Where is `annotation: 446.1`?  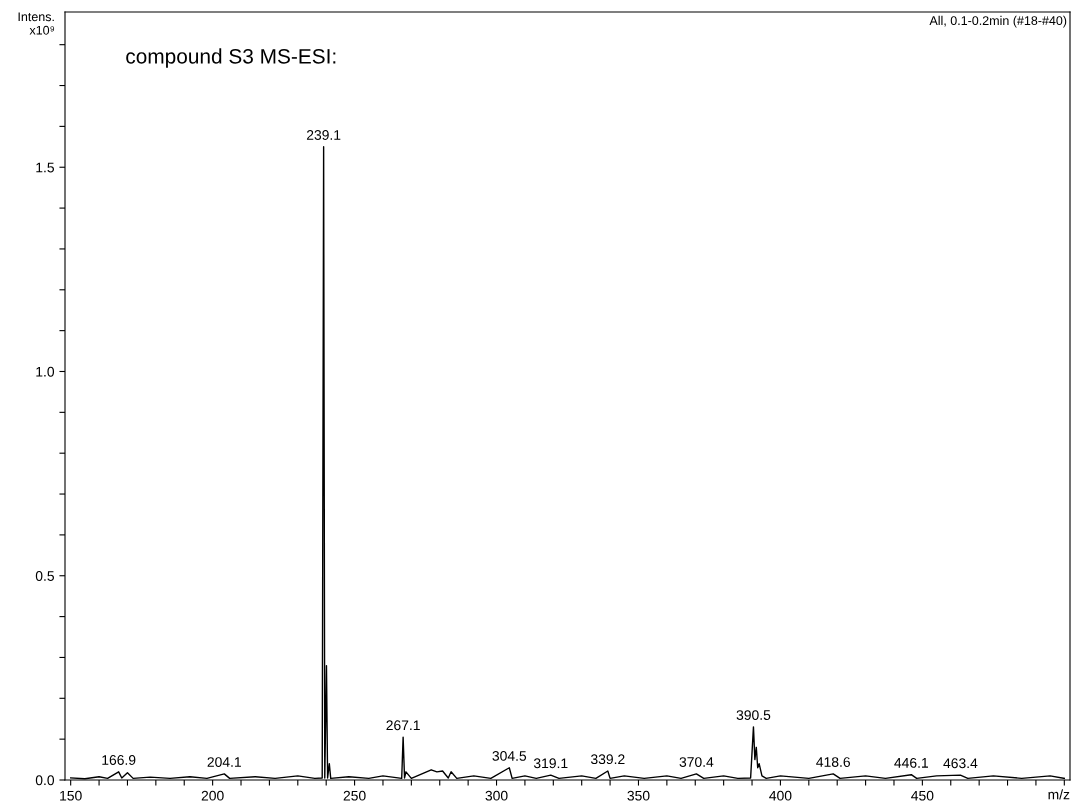 annotation: 446.1 is located at coordinates (911, 762).